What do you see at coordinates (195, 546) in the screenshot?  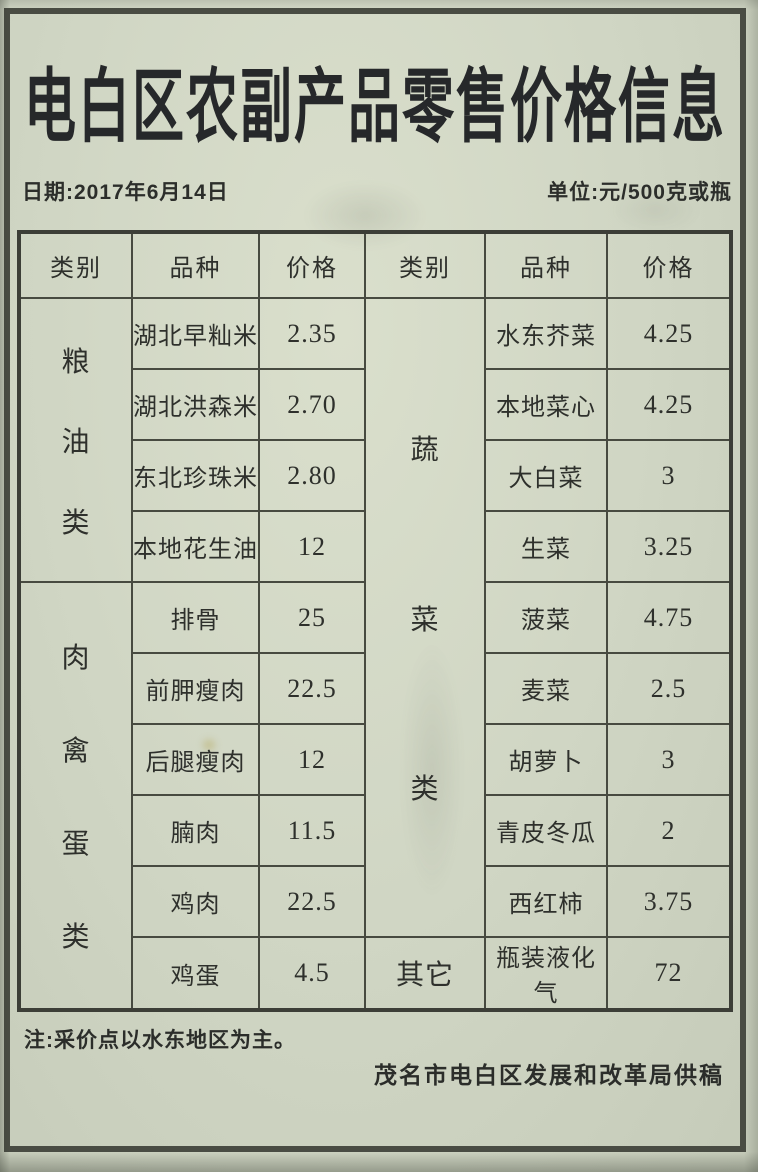 I see `product-name-cell: 本地花生油` at bounding box center [195, 546].